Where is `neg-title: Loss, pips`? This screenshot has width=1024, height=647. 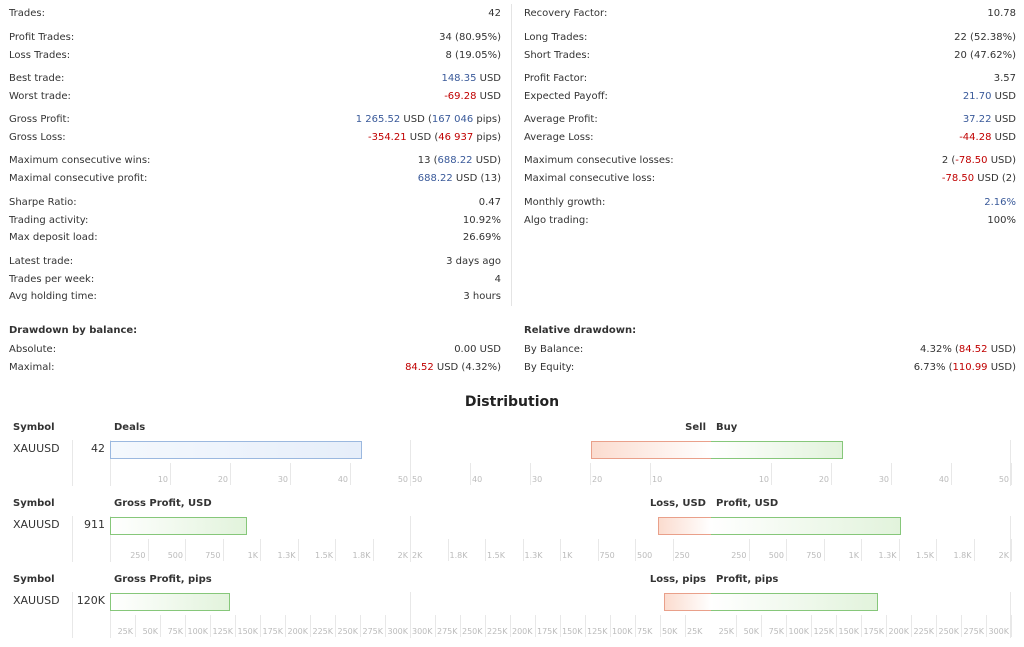 neg-title: Loss, pips is located at coordinates (677, 579).